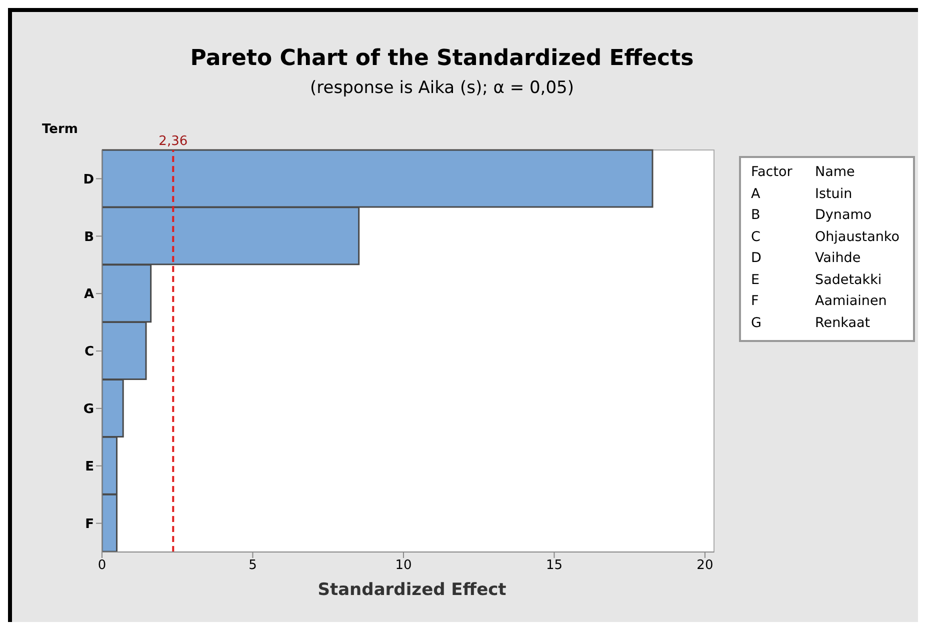 Image resolution: width=926 pixels, height=630 pixels. I want to click on y-tick-label: G, so click(88, 410).